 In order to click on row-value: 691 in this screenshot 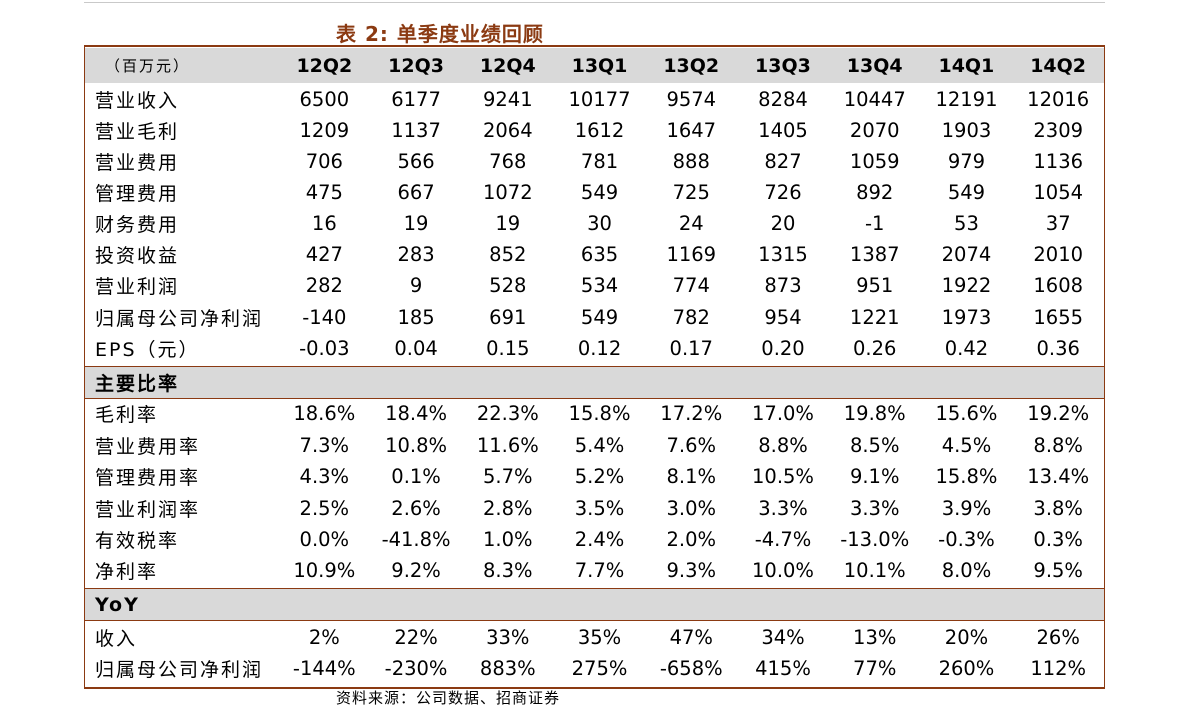, I will do `click(508, 317)`.